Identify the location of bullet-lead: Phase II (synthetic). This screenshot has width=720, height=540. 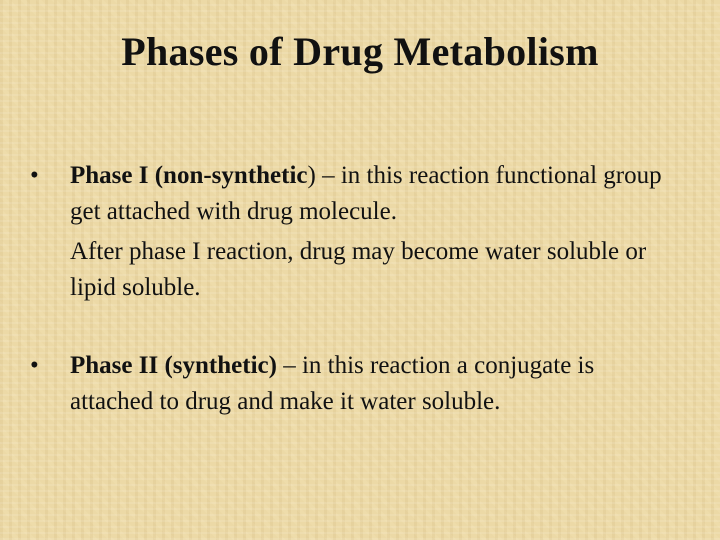
(173, 365).